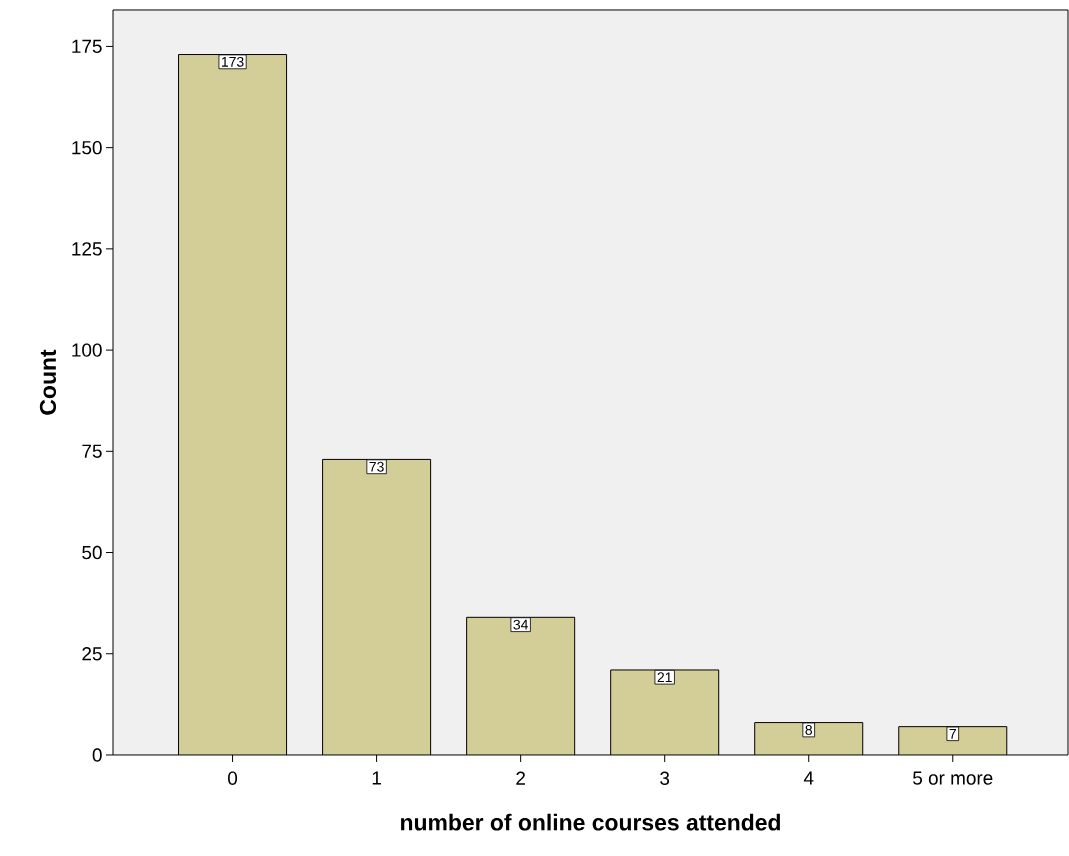 This screenshot has width=1069, height=856. What do you see at coordinates (87, 46) in the screenshot?
I see `y-tick-label: 175` at bounding box center [87, 46].